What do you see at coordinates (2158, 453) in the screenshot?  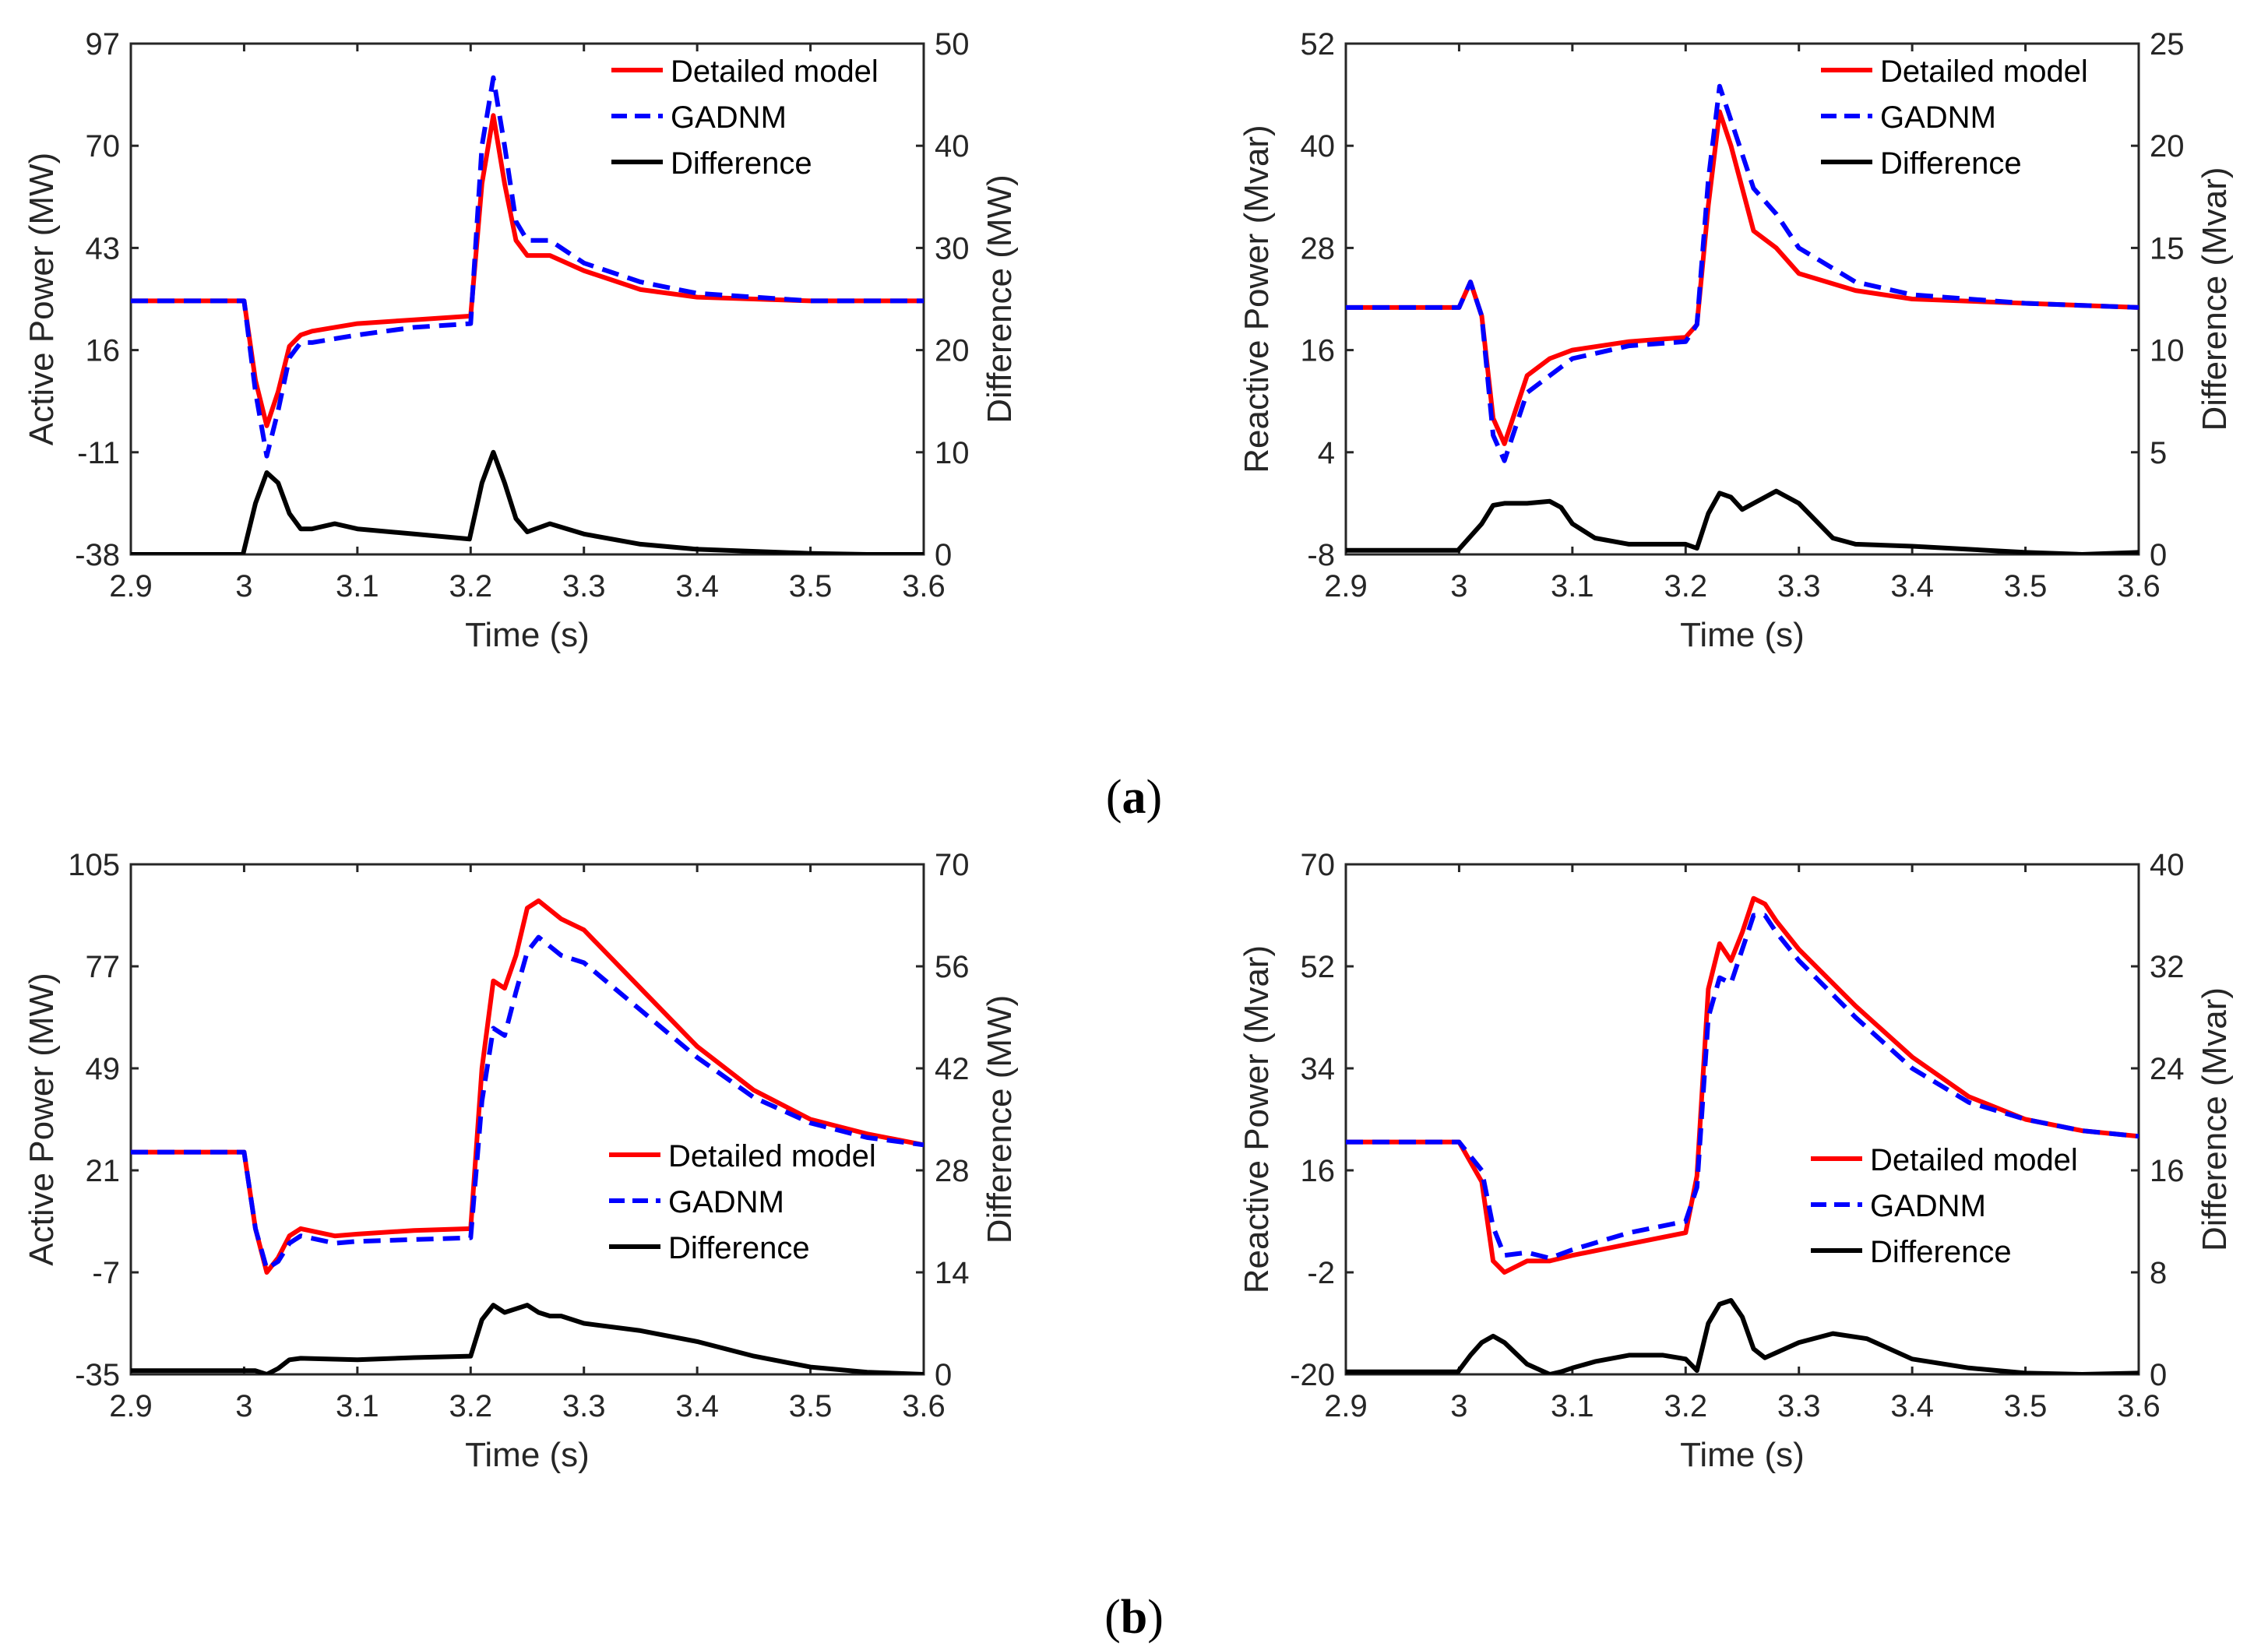 I see `y2-tick-label: 5` at bounding box center [2158, 453].